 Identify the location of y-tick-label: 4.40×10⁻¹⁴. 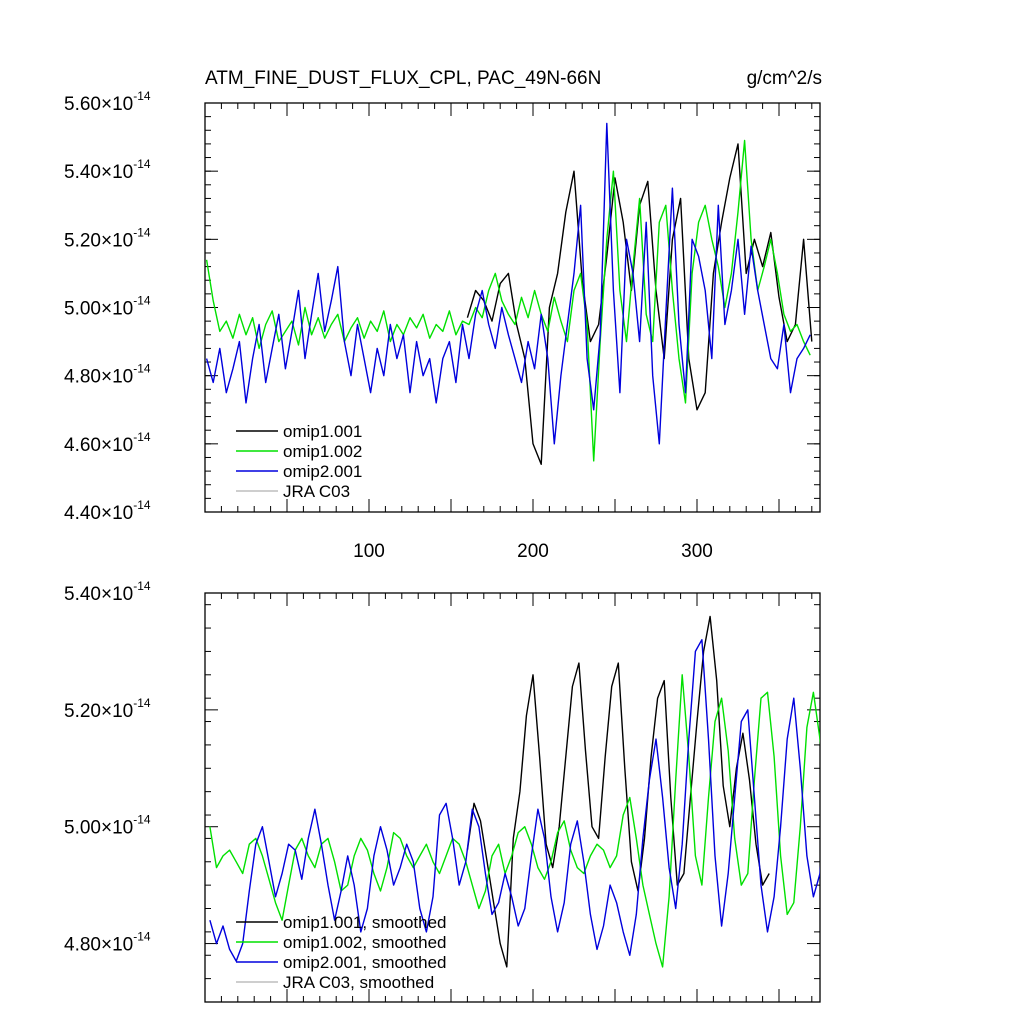
(107, 511).